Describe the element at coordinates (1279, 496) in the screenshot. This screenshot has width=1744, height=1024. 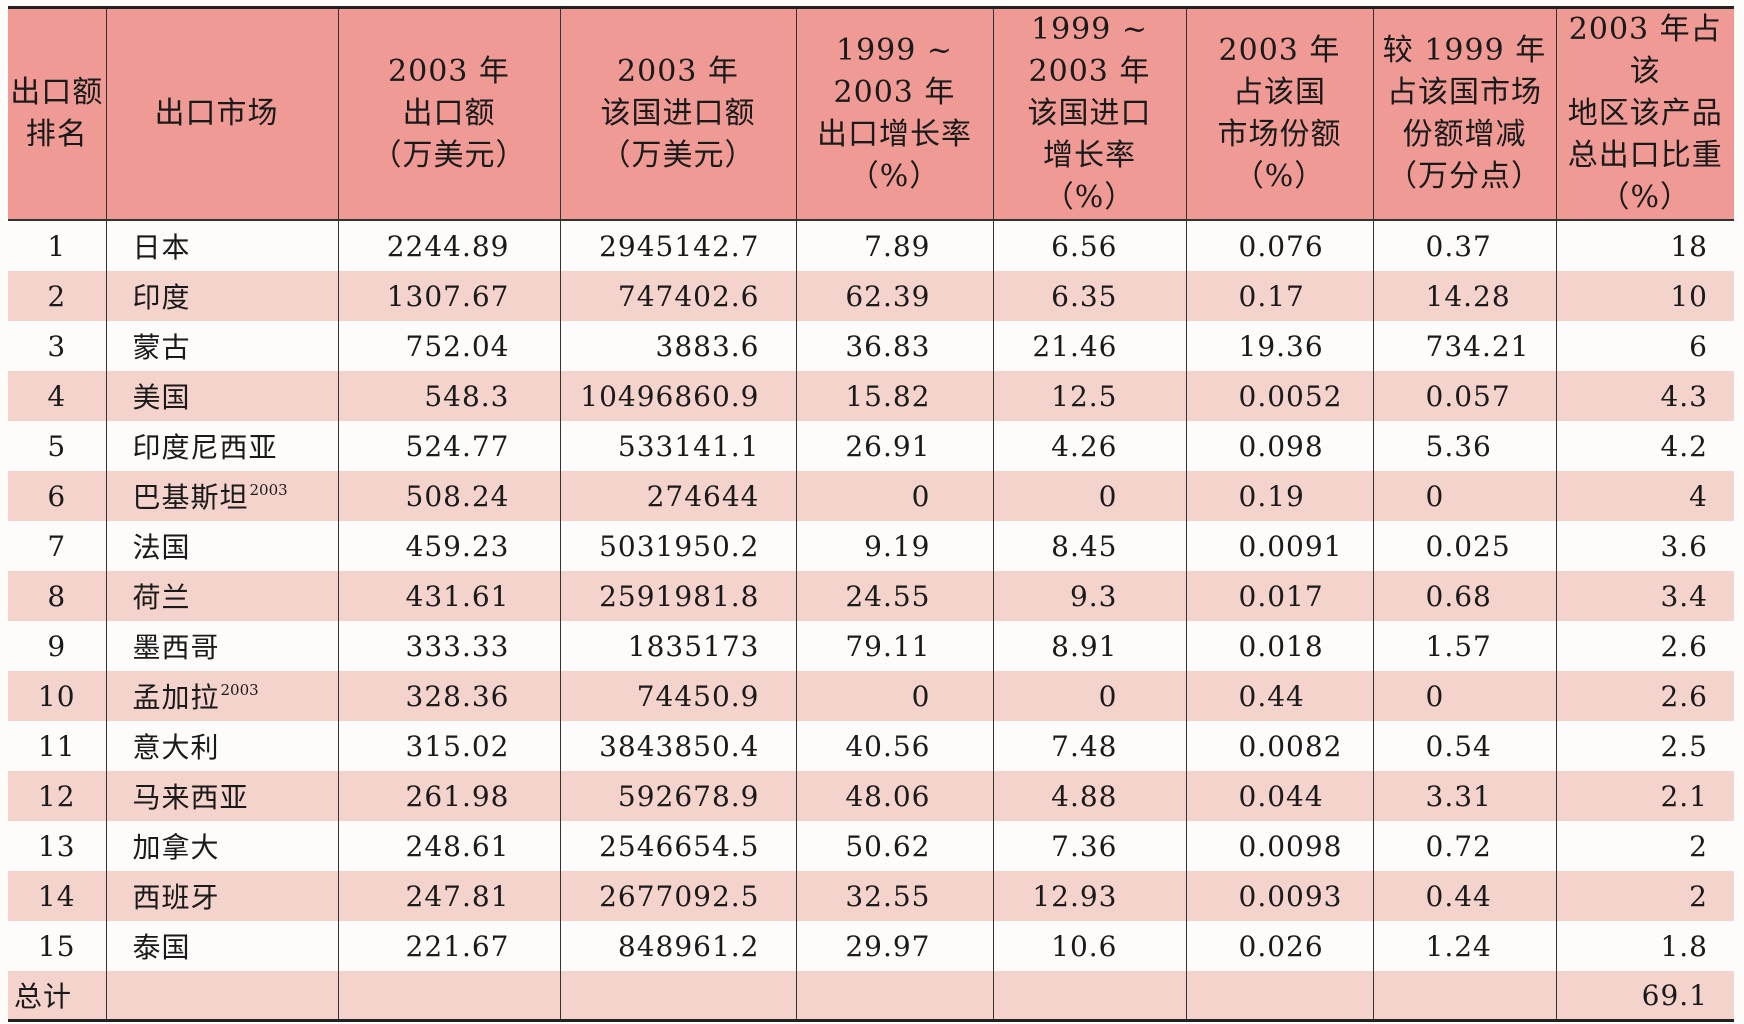
I see `market-share-cell: 0.19` at that location.